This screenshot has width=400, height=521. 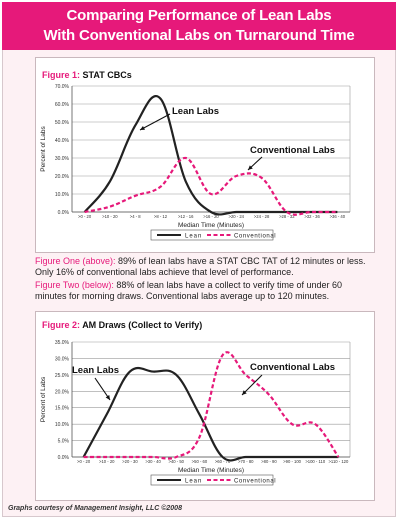 What do you see at coordinates (75, 261) in the screenshot?
I see `figure-1-caption-lead: Figure One (above):` at bounding box center [75, 261].